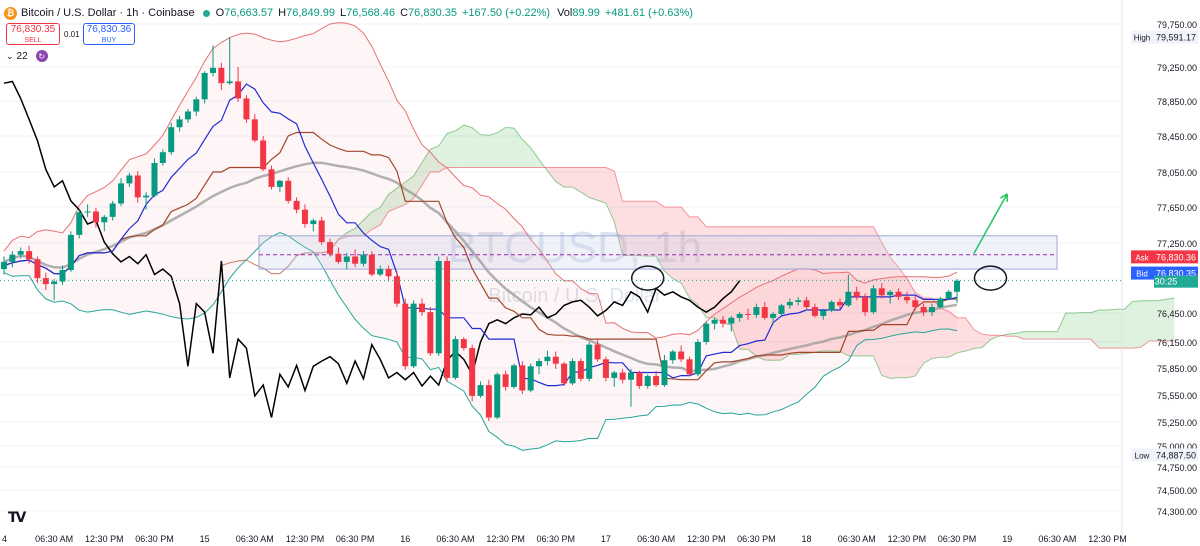  I want to click on price-tick-label: 74,750.00, so click(1177, 468).